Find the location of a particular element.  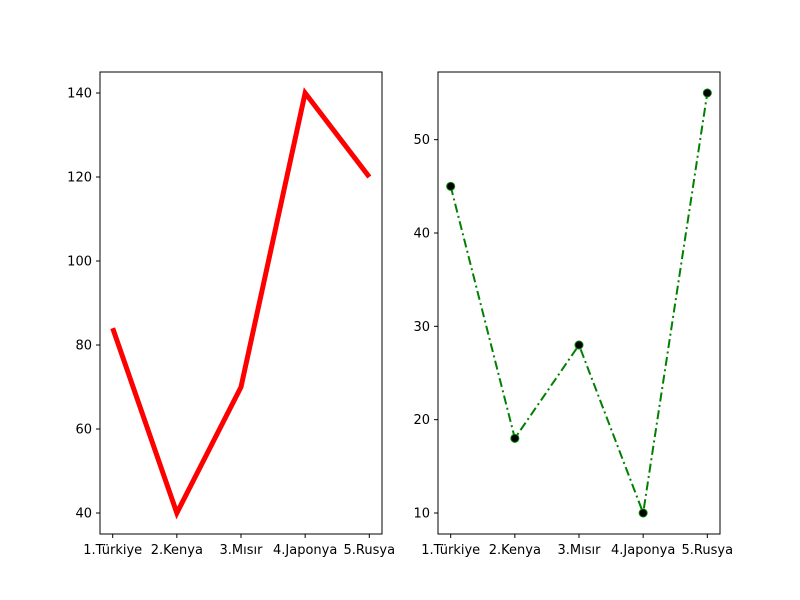

y-tick-label: 20 is located at coordinates (421, 420).